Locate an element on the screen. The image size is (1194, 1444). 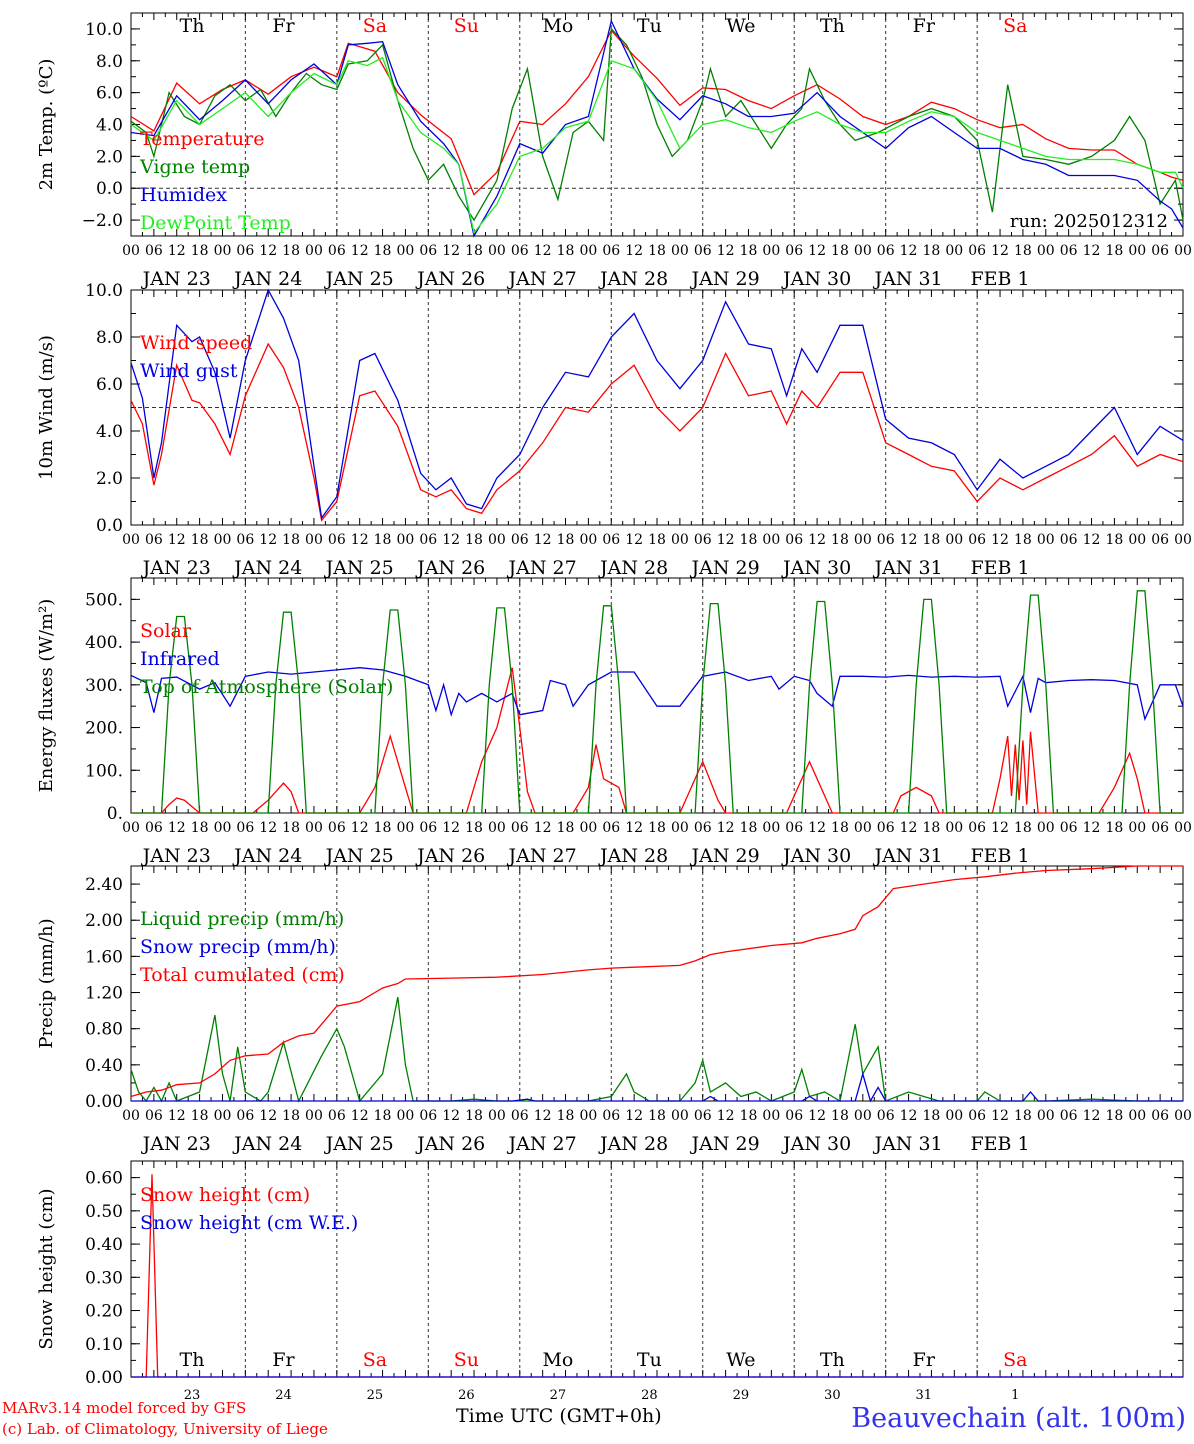
legend-total-cumulated-cm: Total cumulated (cm) is located at coordinates (242, 975).